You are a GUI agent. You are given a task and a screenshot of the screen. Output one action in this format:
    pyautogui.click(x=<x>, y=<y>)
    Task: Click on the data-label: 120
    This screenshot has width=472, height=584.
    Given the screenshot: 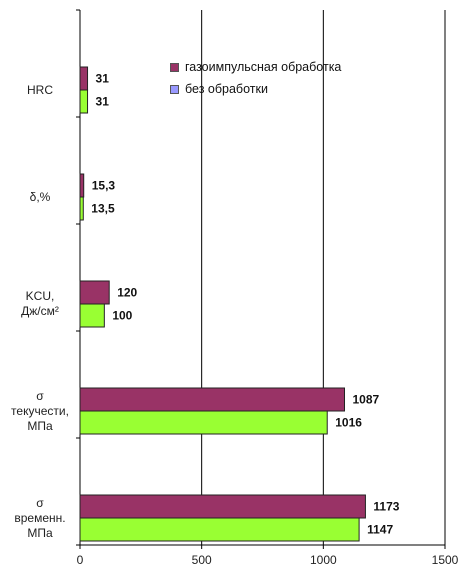 What is the action you would take?
    pyautogui.click(x=127, y=293)
    